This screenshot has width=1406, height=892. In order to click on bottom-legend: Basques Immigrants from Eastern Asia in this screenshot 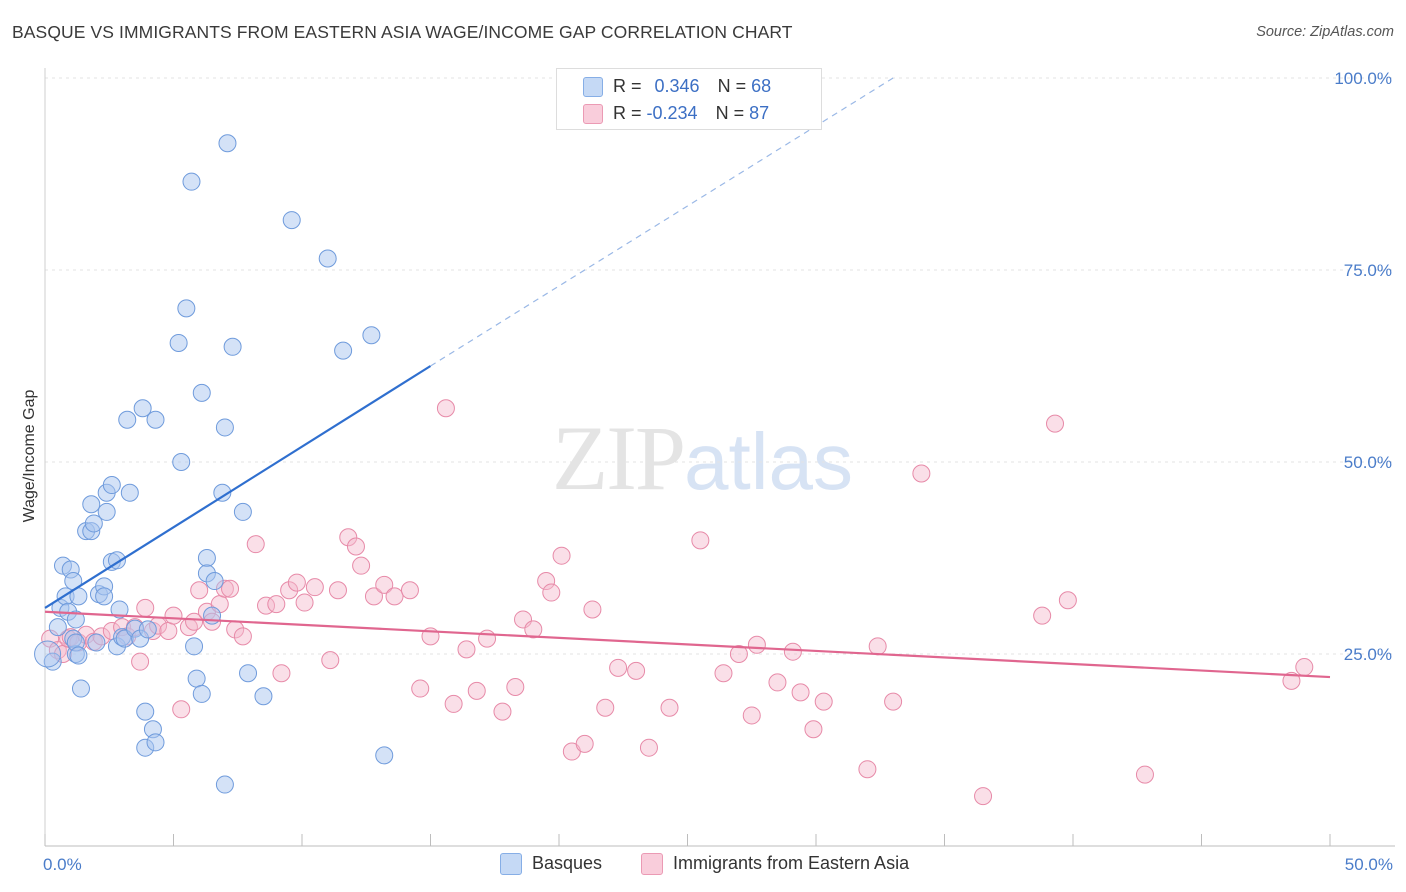, I will do `click(703, 865)`.